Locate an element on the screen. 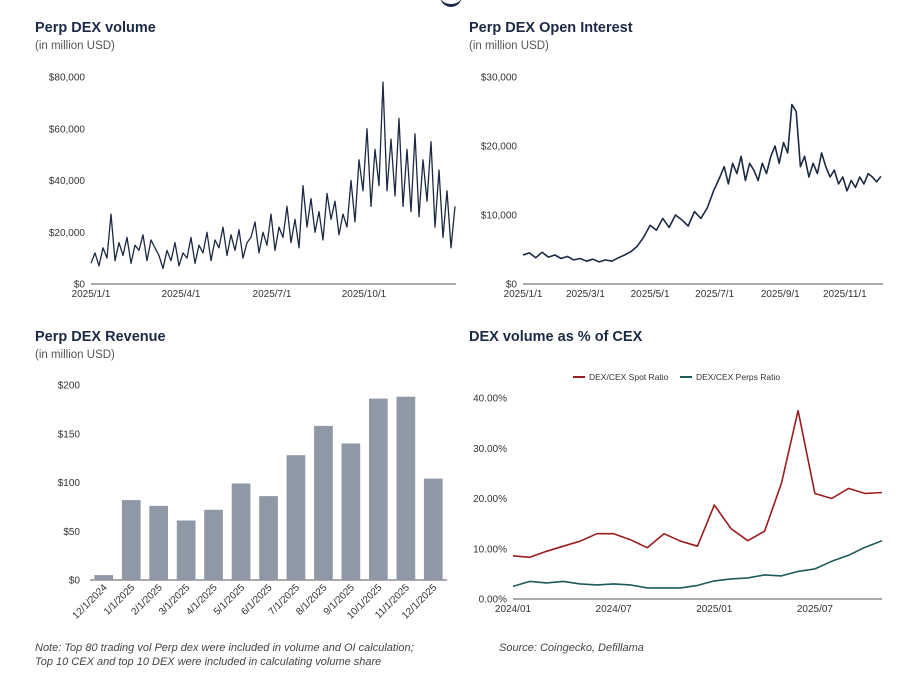  y-tick-label: 10.00% is located at coordinates (490, 549).